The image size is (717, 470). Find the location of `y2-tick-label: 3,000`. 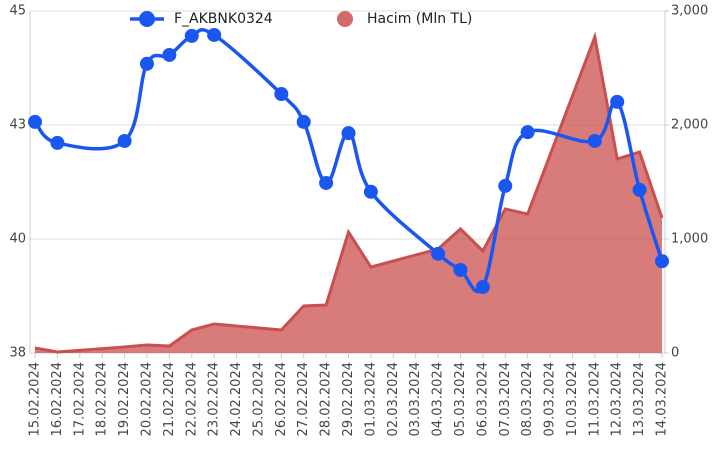

y2-tick-label: 3,000 is located at coordinates (689, 11).